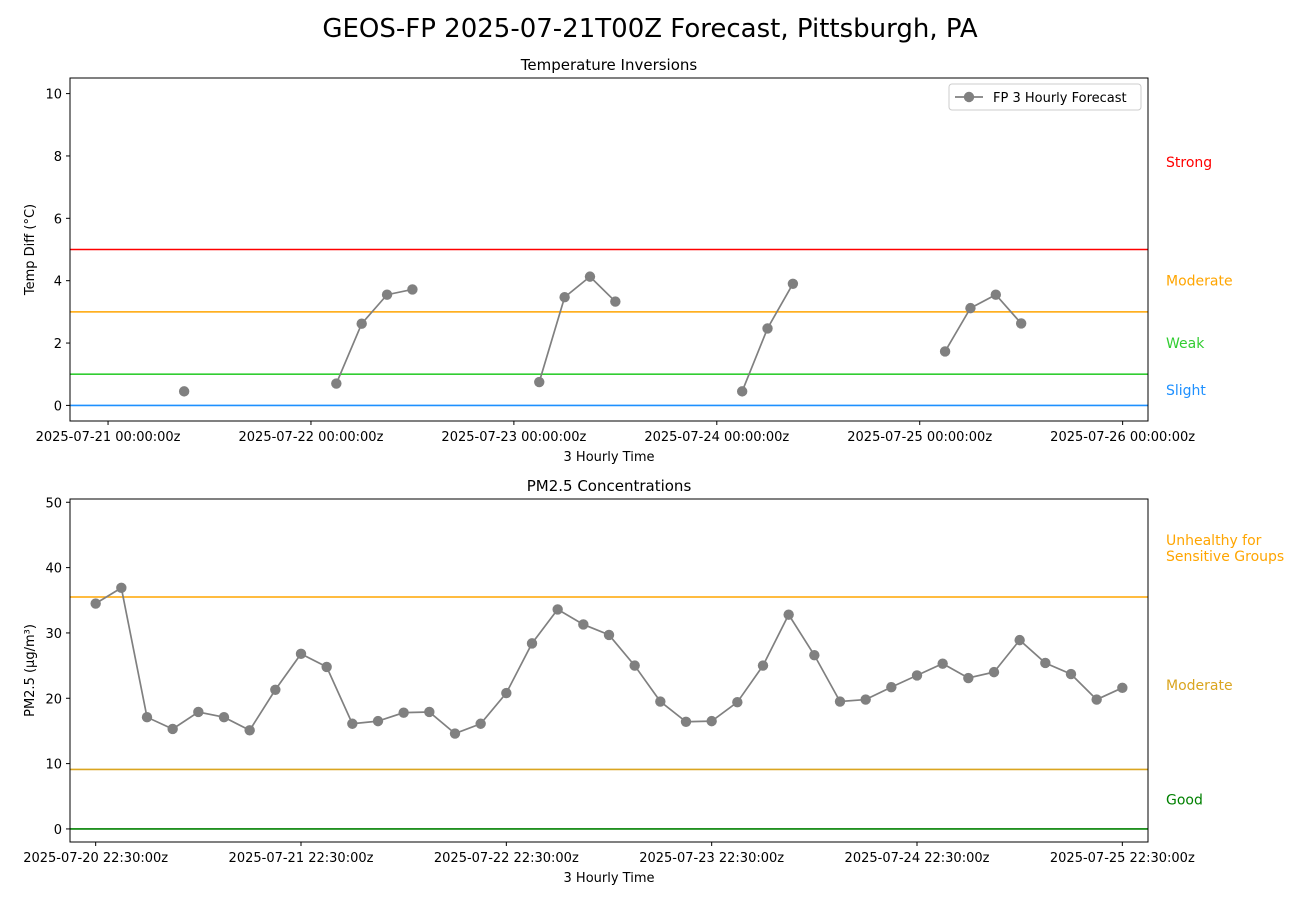  Describe the element at coordinates (58, 157) in the screenshot. I see `temp-ytick-label: 8` at that location.